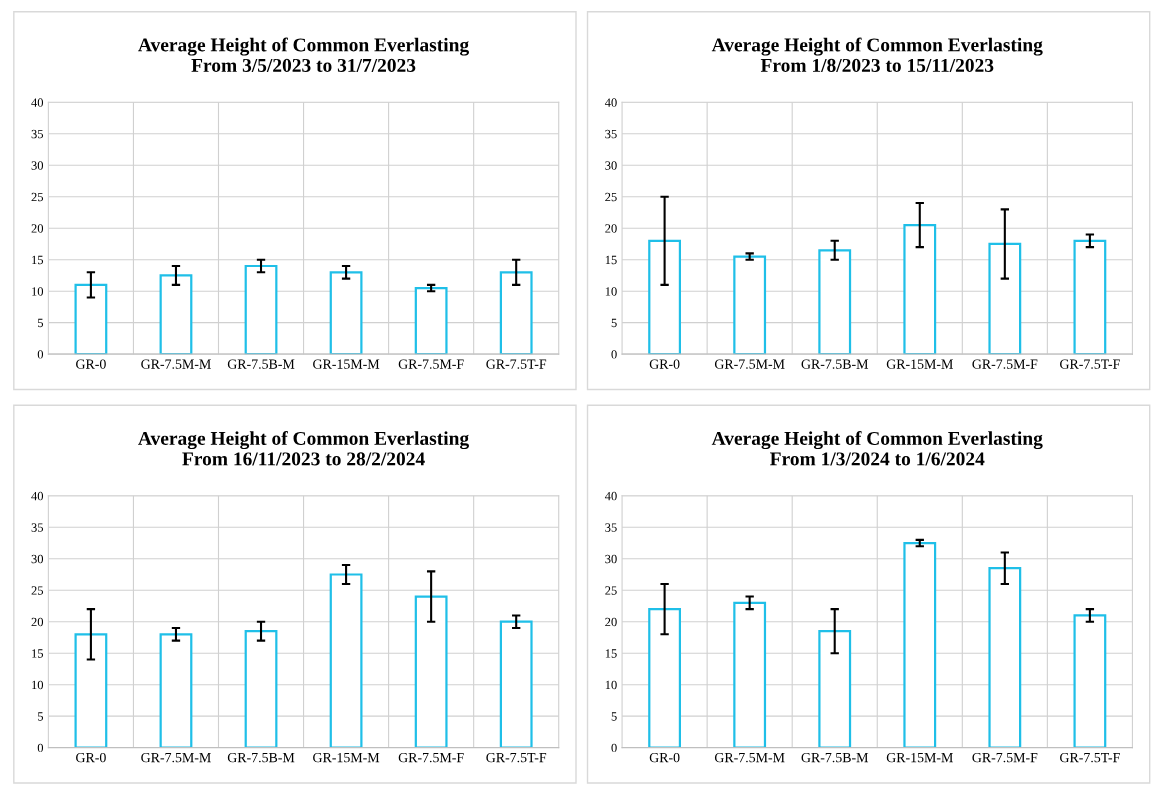  What do you see at coordinates (877, 54) in the screenshot?
I see `chart-title: Average Height of Common Everlasting From 1/8/2023 to 15/11/2023` at bounding box center [877, 54].